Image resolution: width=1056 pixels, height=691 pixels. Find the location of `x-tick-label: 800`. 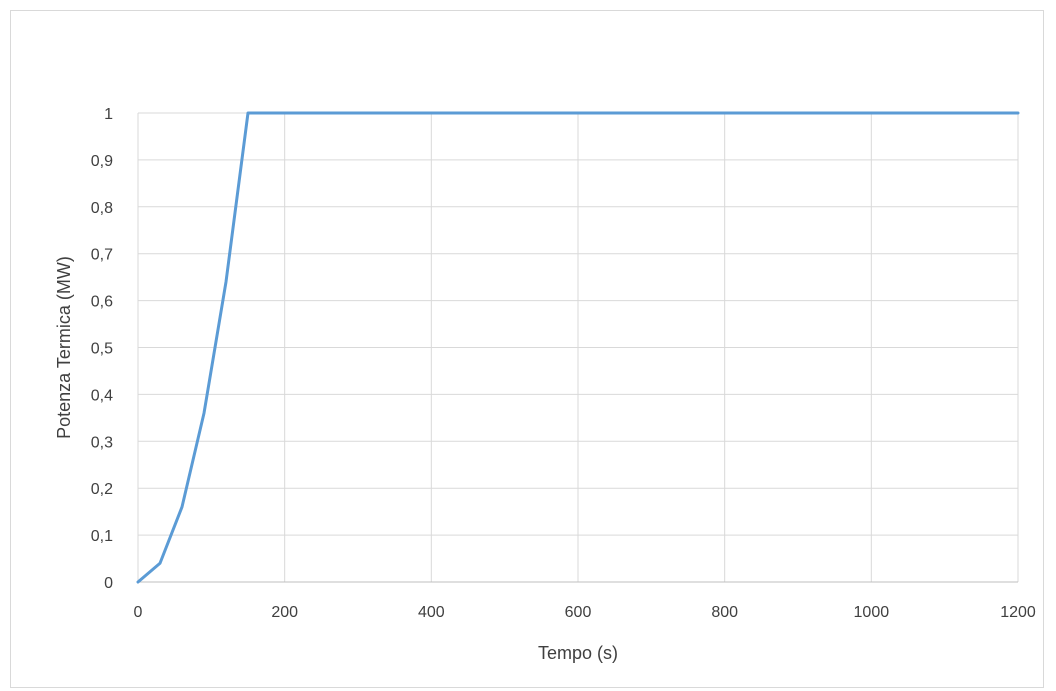

x-tick-label: 800 is located at coordinates (724, 612).